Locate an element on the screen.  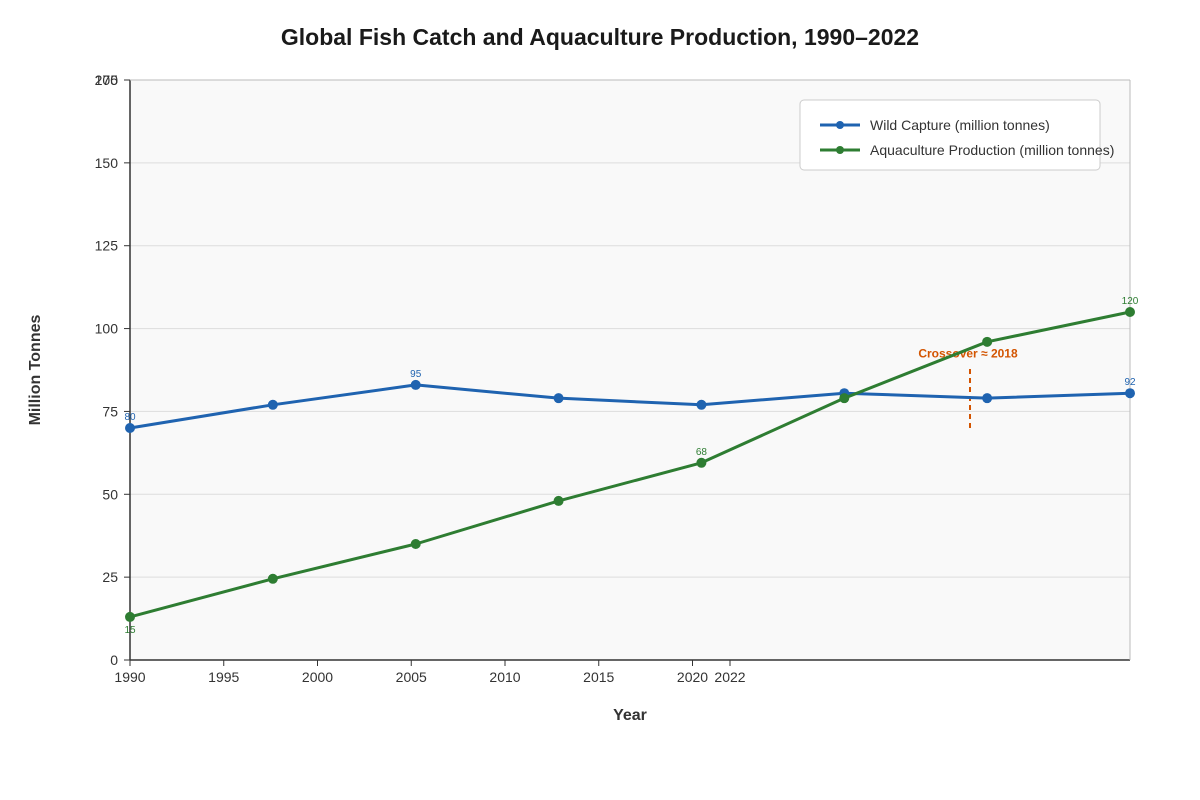
x-axis-title: Year is located at coordinates (630, 715).